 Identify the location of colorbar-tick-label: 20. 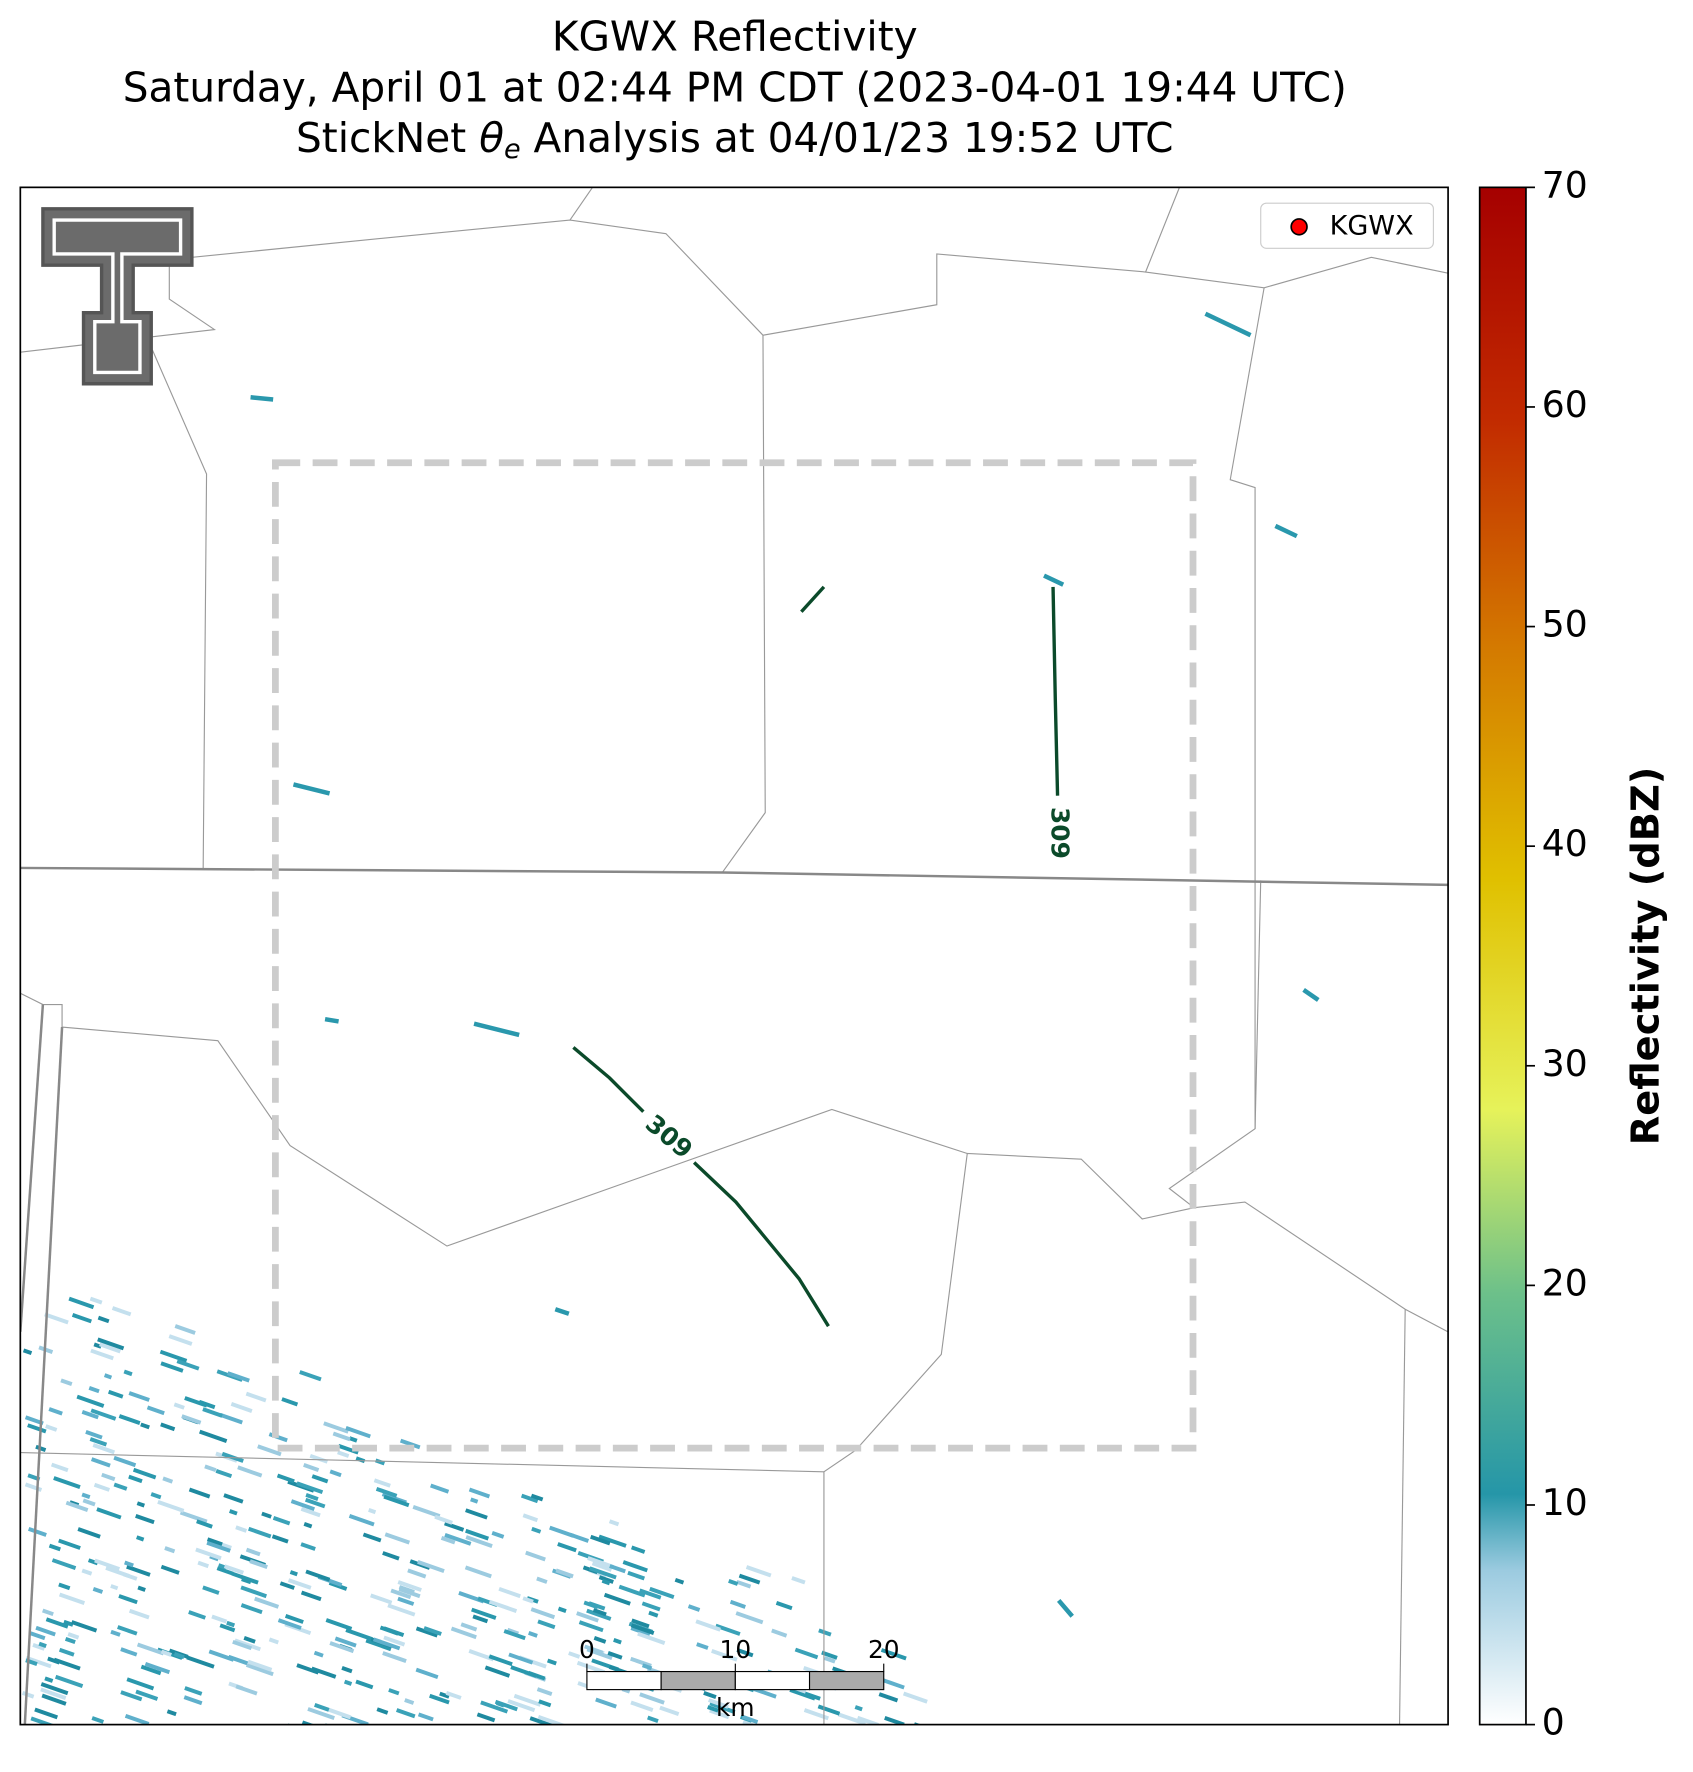
(1565, 1282).